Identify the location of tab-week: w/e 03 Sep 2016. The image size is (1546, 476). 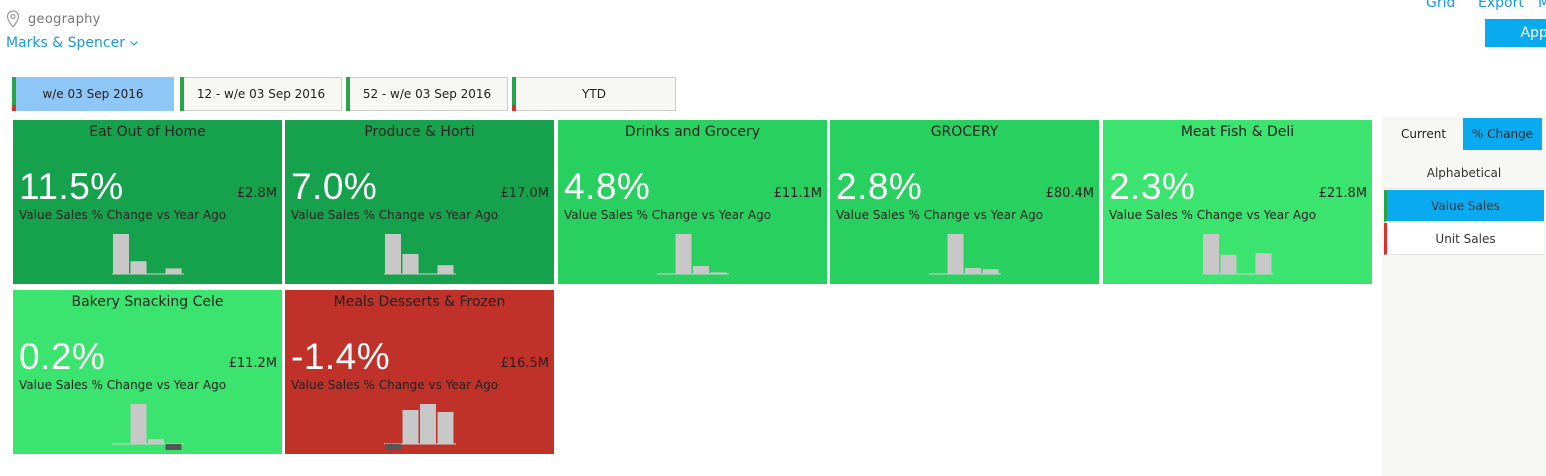
(93, 94).